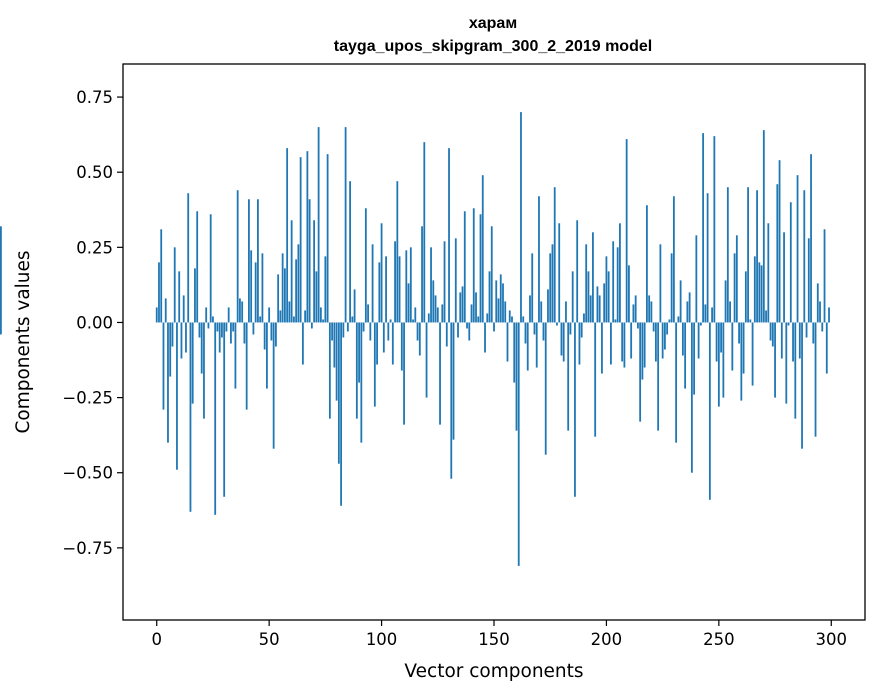  What do you see at coordinates (94, 97) in the screenshot?
I see `y-tick-label: 0.75` at bounding box center [94, 97].